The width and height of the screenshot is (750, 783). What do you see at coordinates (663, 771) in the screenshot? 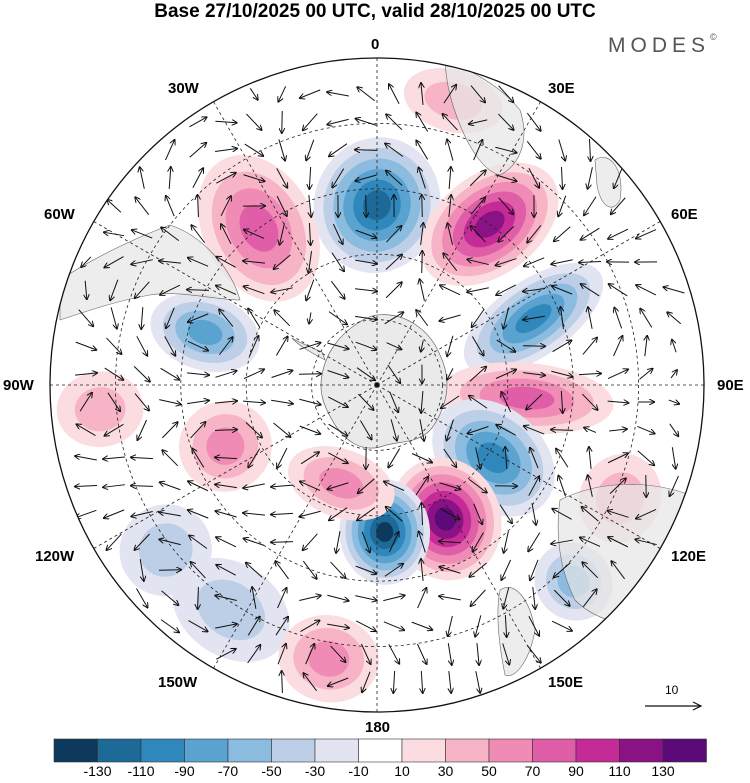
I see `colorbar-tick-label: 130` at bounding box center [663, 771].